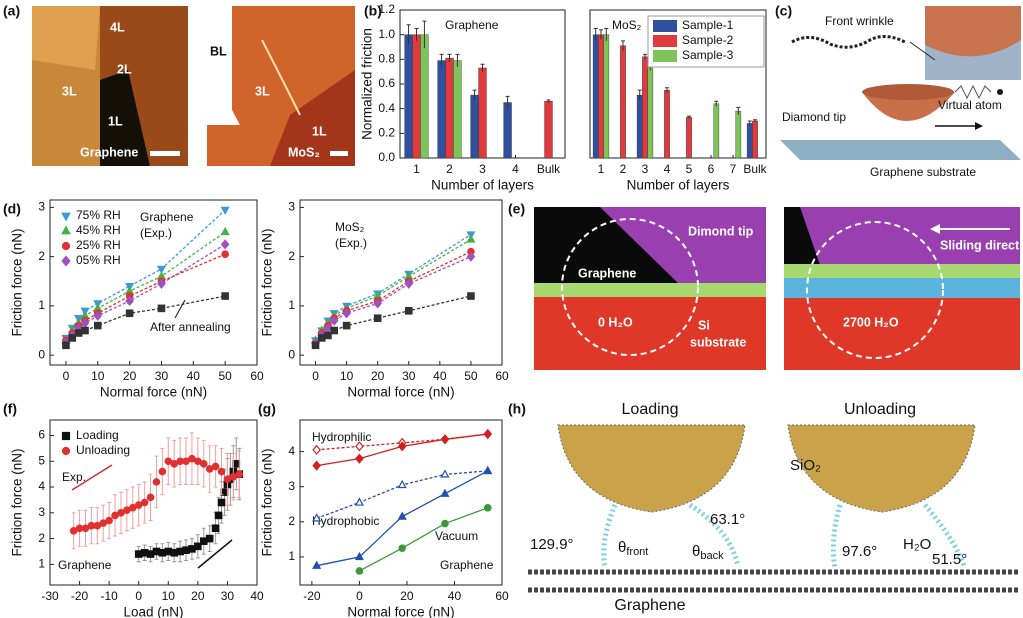 This screenshot has width=1023, height=618. Describe the element at coordinates (11, 11) in the screenshot. I see `panel-label: (a)` at that location.